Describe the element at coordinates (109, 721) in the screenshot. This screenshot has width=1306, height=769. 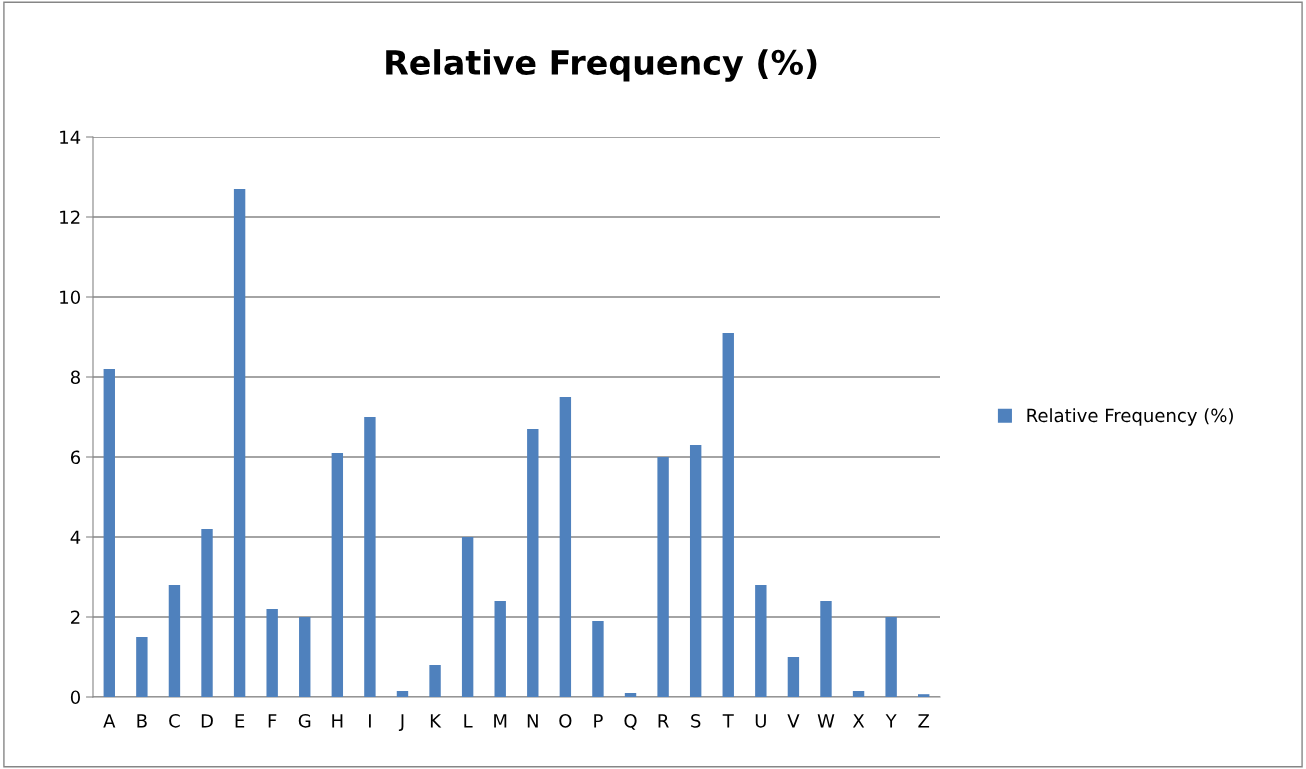
I see `x-tick-label: A` at that location.